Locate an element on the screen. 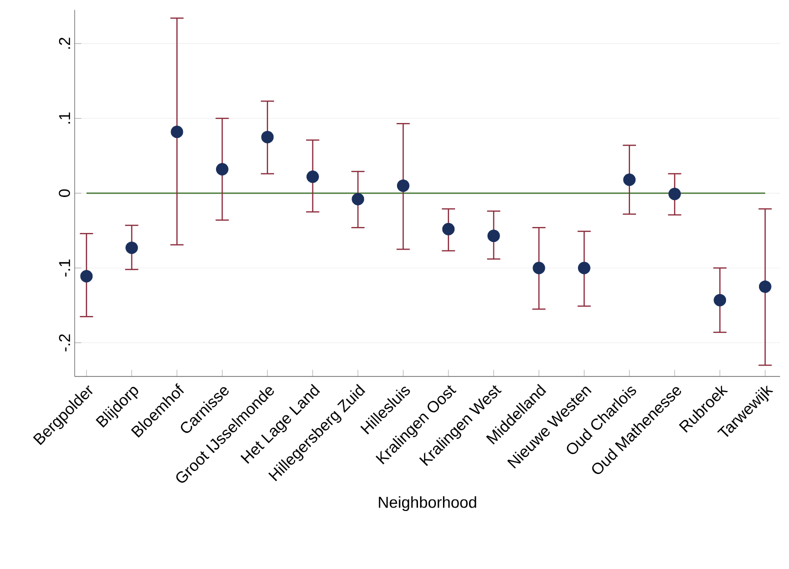 The height and width of the screenshot is (569, 789). y-tick-label: 0 is located at coordinates (64, 194).